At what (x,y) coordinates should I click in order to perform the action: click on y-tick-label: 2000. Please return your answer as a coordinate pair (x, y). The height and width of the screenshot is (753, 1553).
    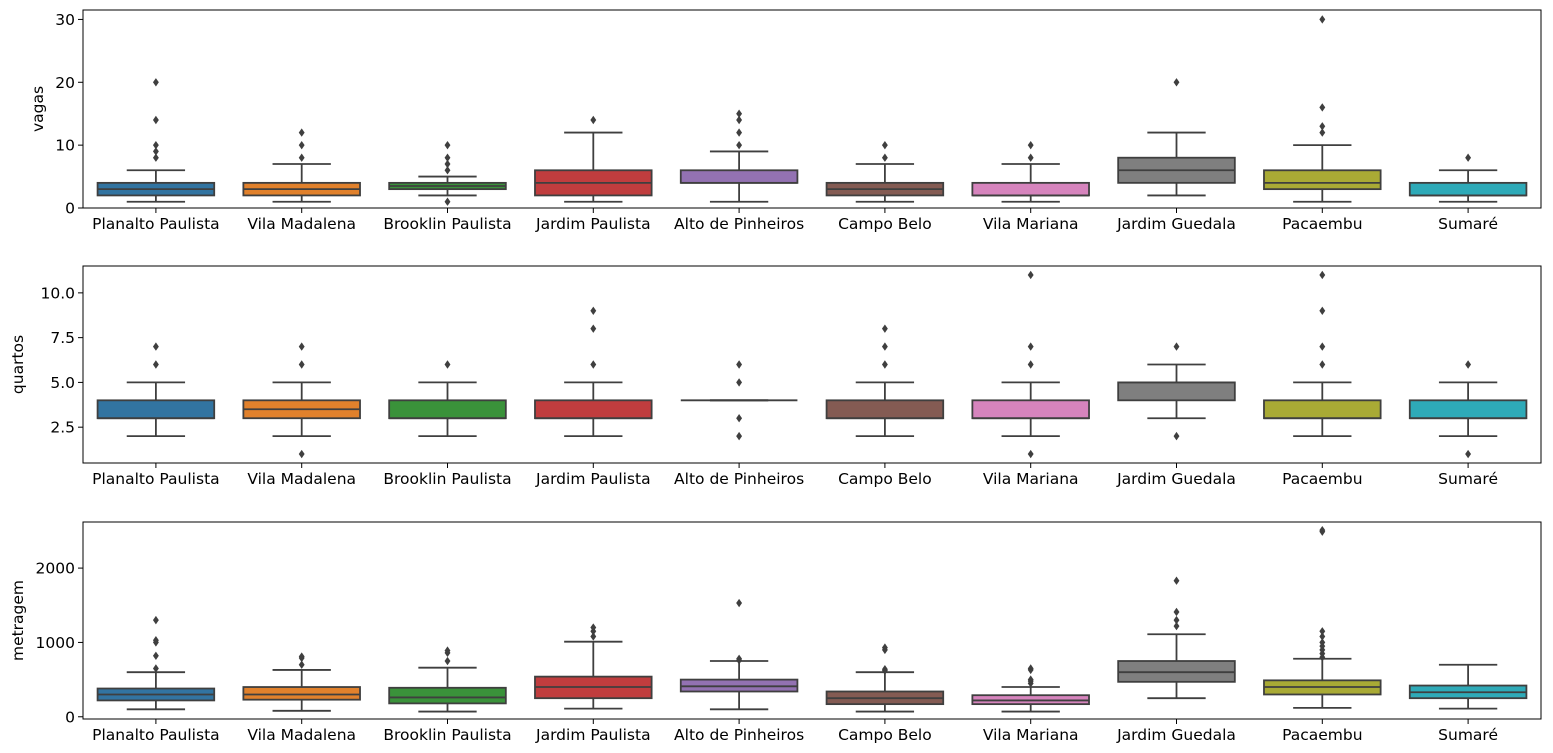
    Looking at the image, I should click on (55, 569).